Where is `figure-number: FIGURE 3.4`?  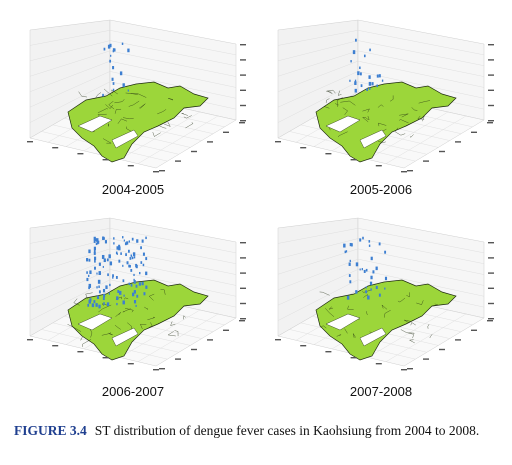 figure-number: FIGURE 3.4 is located at coordinates (50, 430).